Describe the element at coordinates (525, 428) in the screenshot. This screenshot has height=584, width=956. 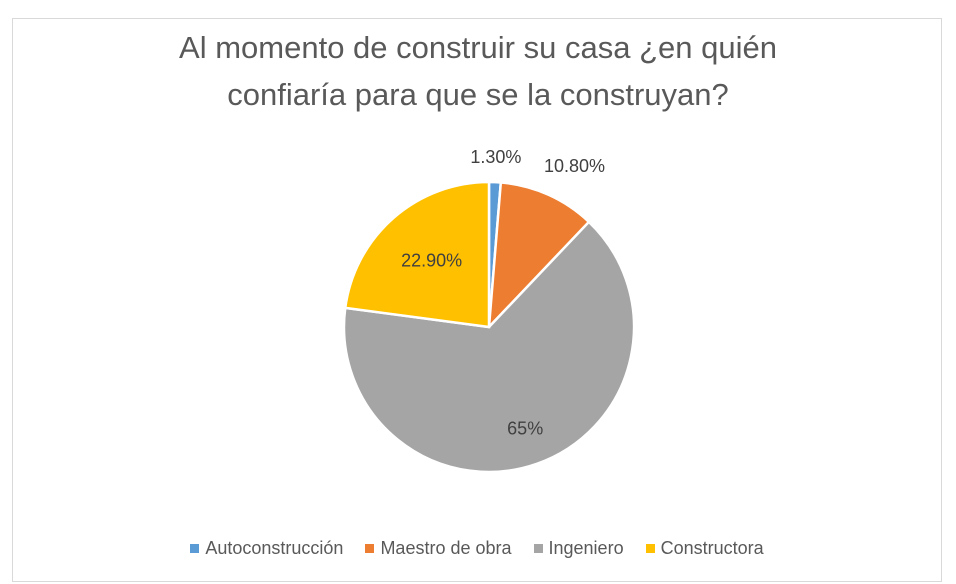
I see `data-label: 65%` at that location.